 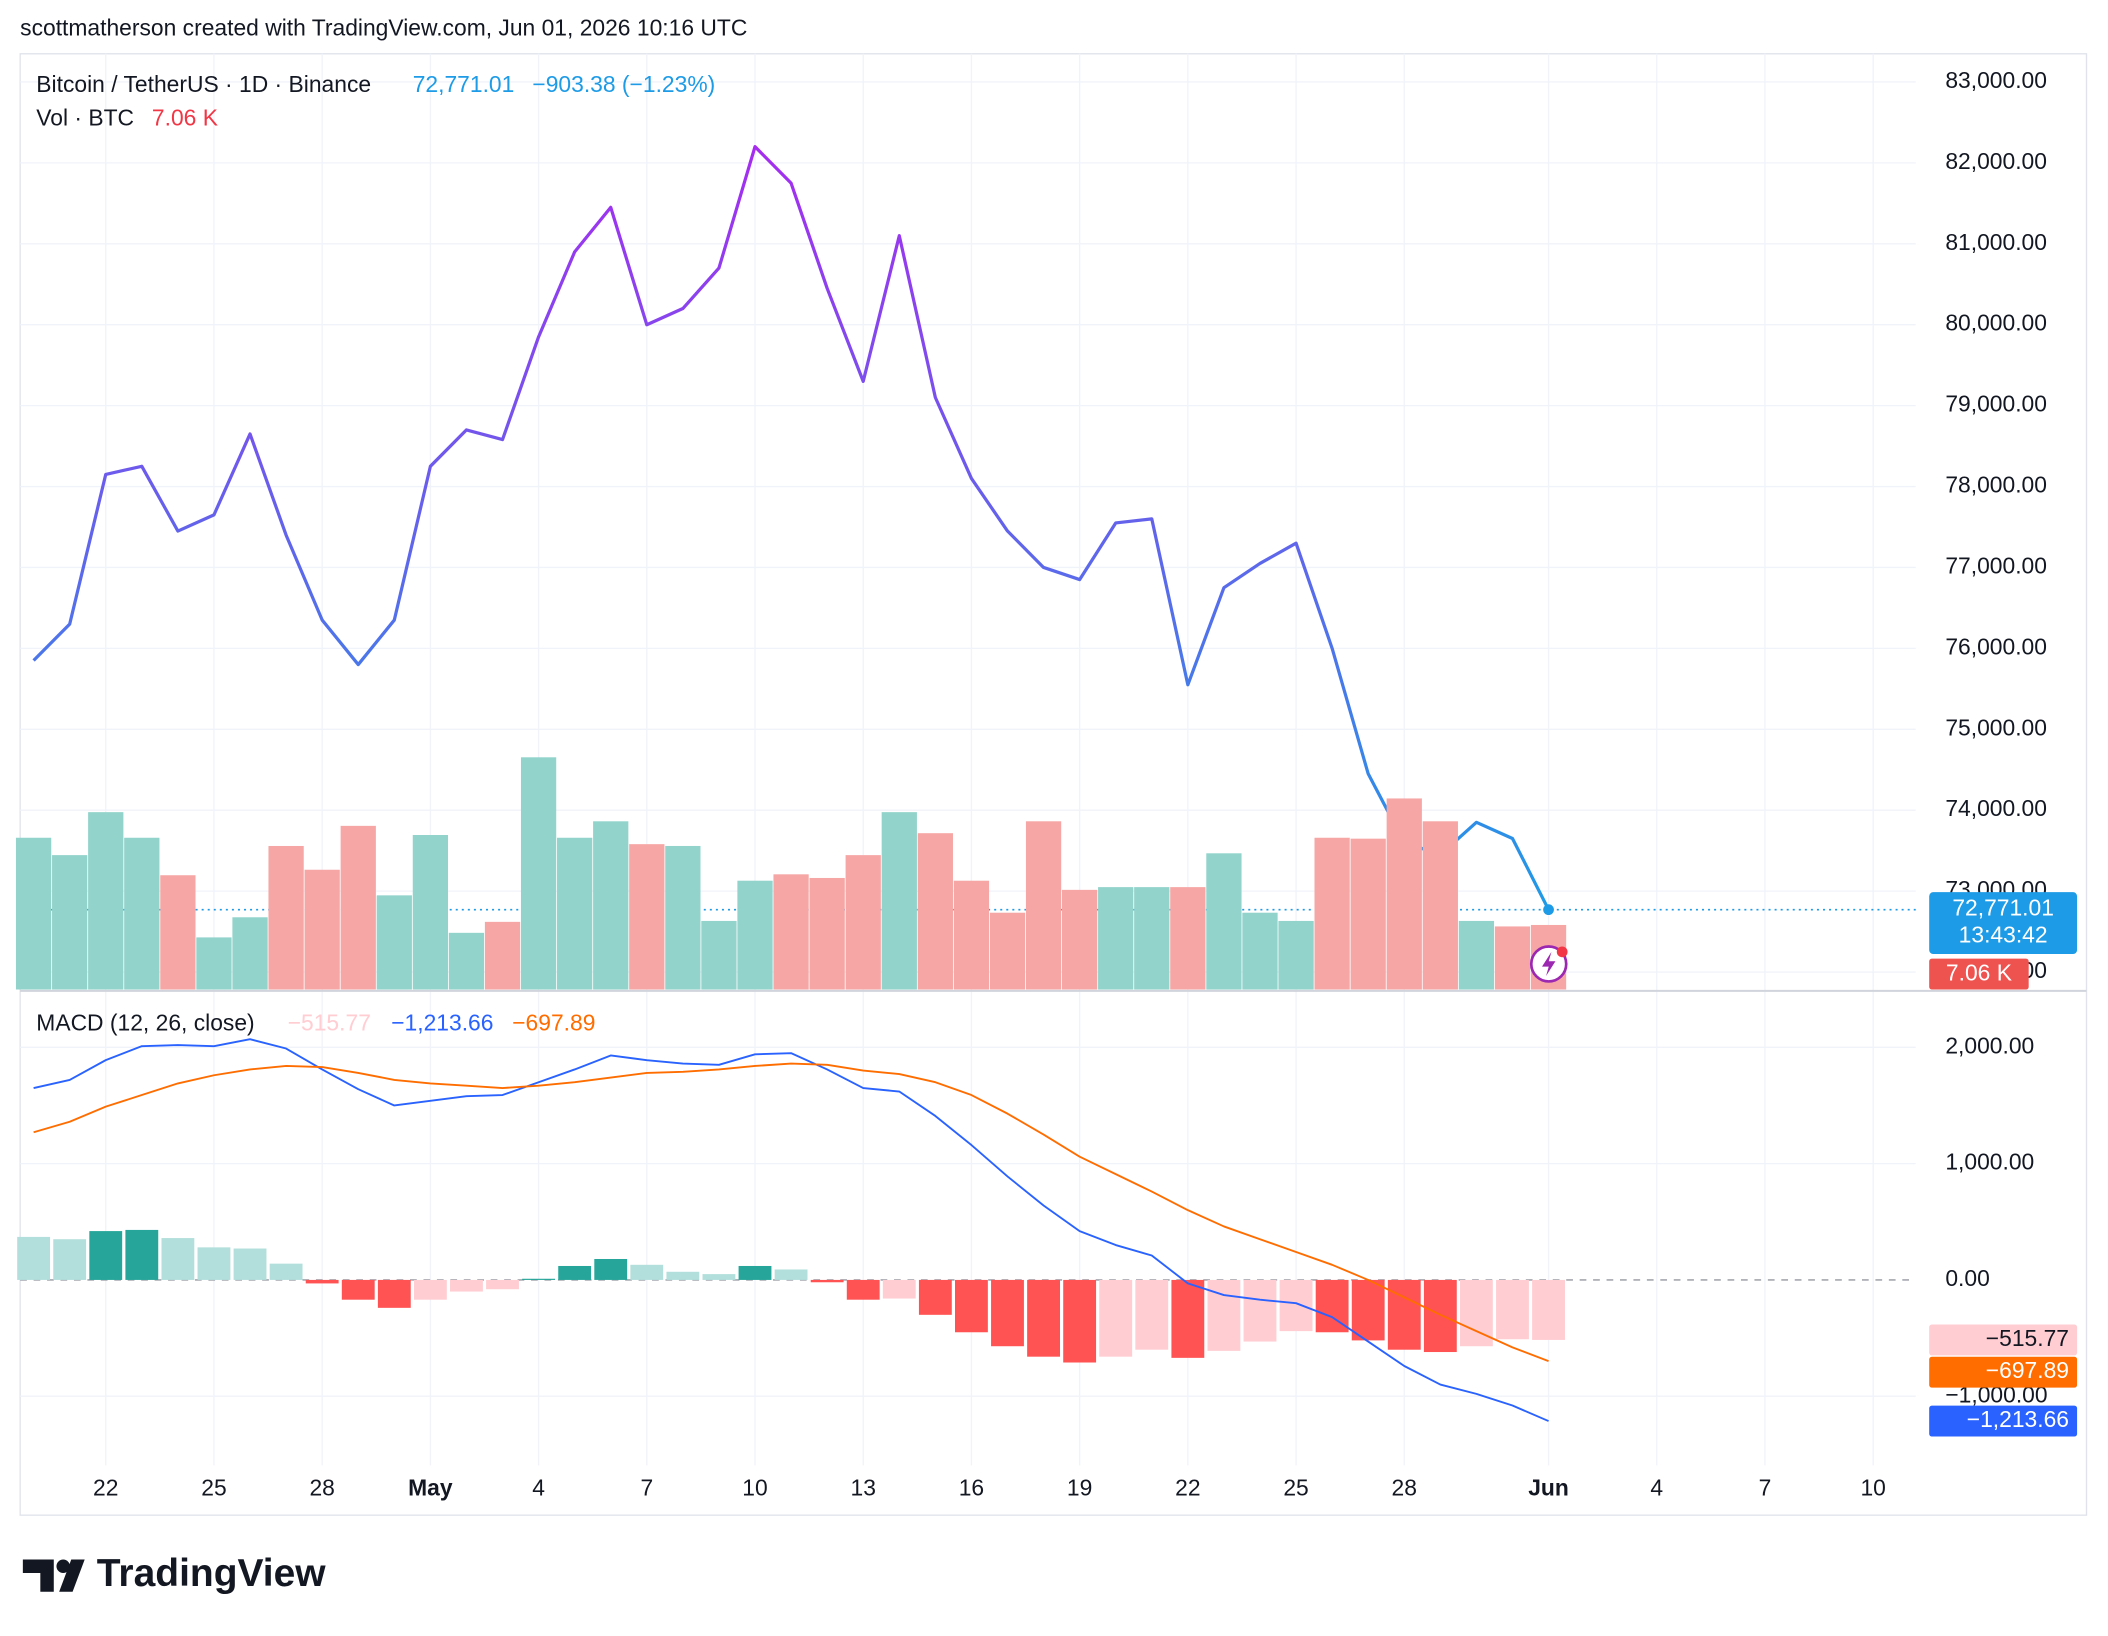 I want to click on price-change: −903.38 (−1.23%), so click(x=623, y=84).